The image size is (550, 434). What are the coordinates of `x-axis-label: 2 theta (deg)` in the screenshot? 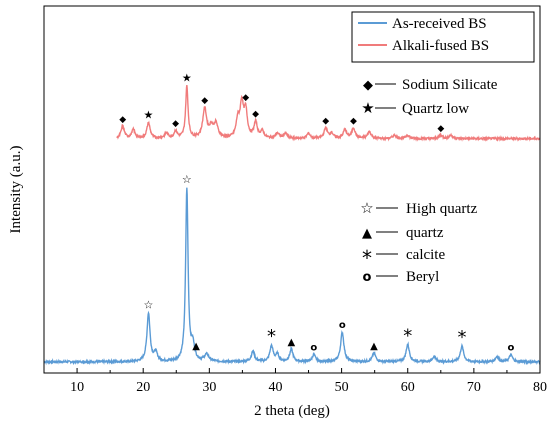 It's located at (292, 411).